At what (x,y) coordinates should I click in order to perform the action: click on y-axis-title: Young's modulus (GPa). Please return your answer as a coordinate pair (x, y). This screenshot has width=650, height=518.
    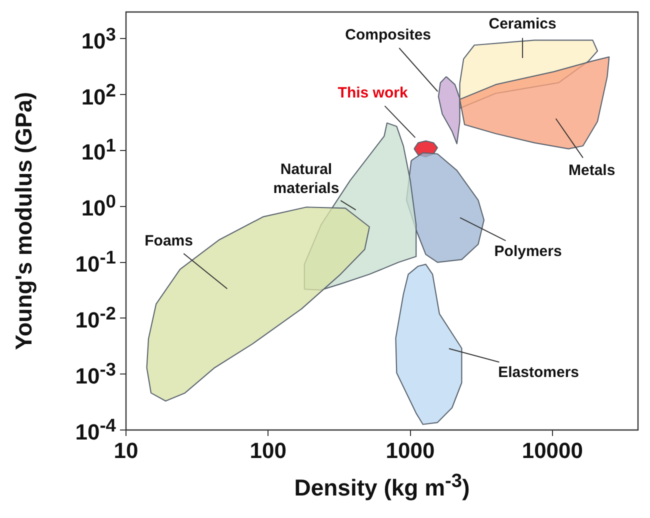
    Looking at the image, I should click on (23, 221).